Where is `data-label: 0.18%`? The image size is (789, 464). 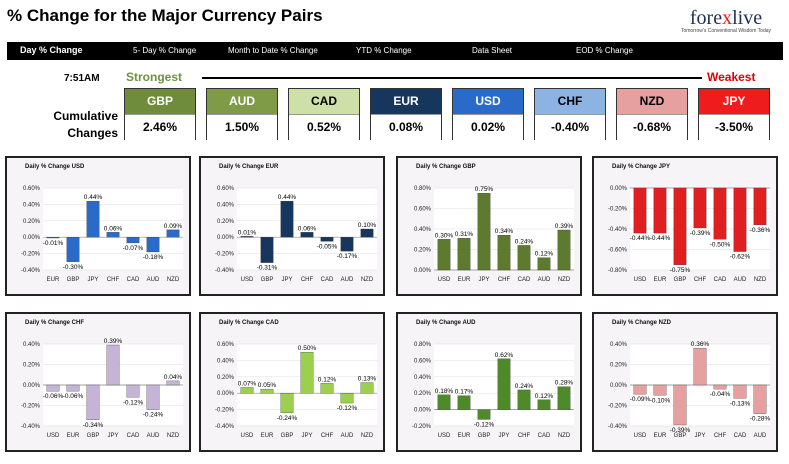 data-label: 0.18% is located at coordinates (444, 391).